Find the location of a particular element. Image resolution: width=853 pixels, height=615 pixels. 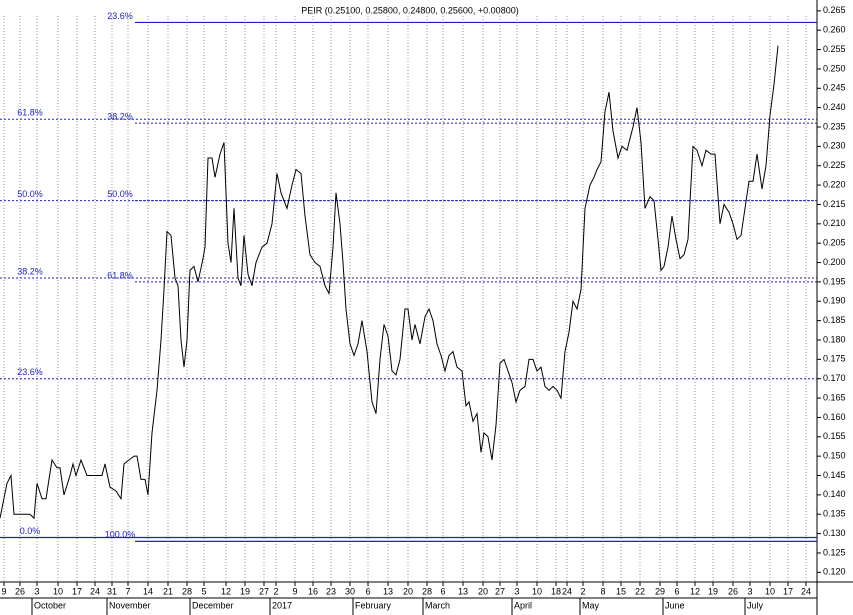

y-tick-label: 0.130 is located at coordinates (834, 533).